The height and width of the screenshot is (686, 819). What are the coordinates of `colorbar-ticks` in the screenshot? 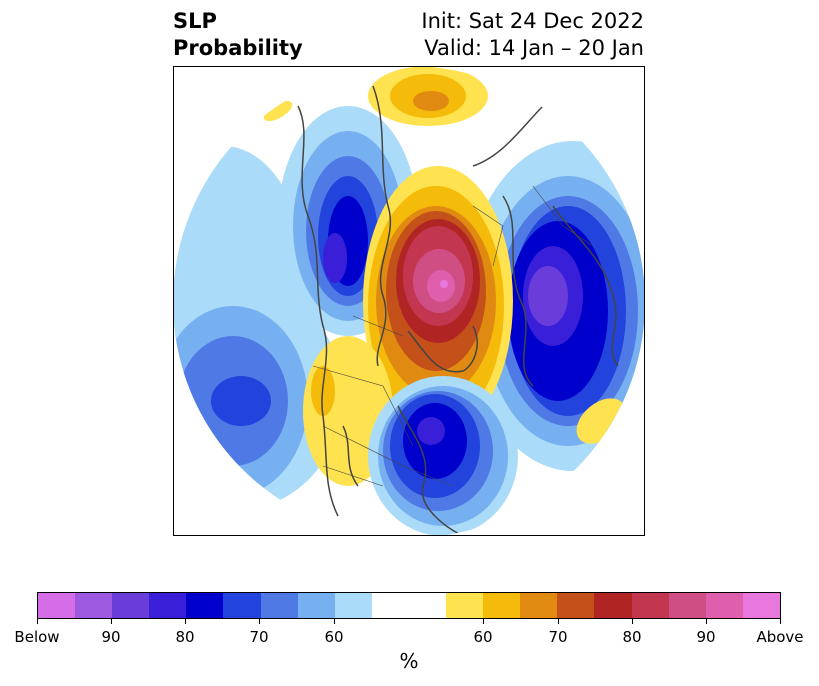 It's located at (409, 622).